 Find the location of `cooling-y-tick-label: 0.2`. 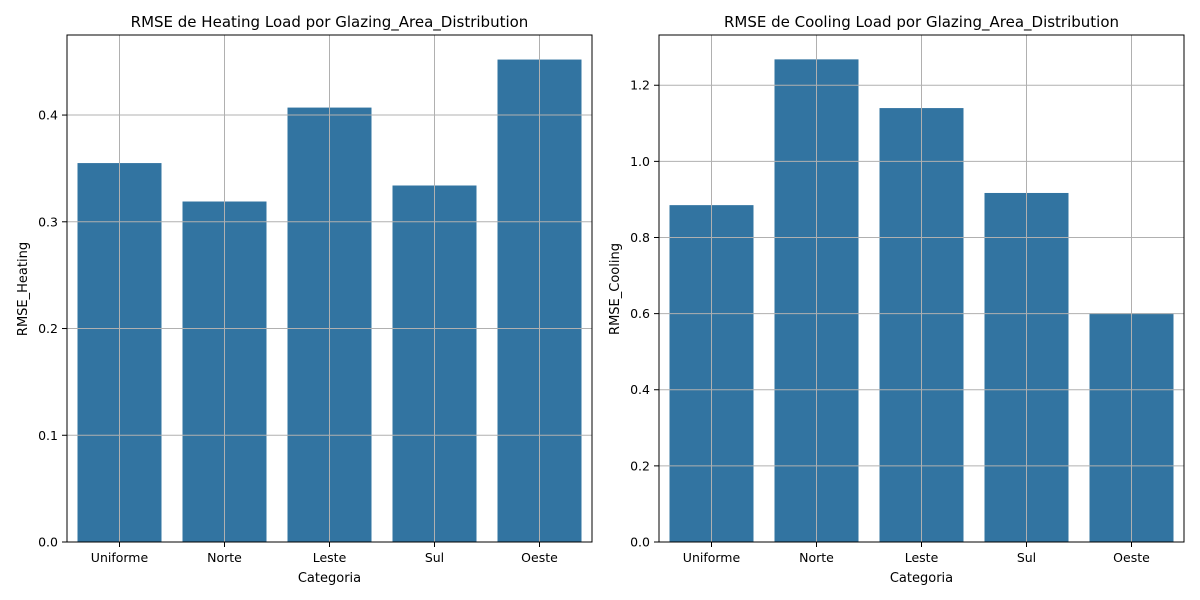

cooling-y-tick-label: 0.2 is located at coordinates (640, 465).